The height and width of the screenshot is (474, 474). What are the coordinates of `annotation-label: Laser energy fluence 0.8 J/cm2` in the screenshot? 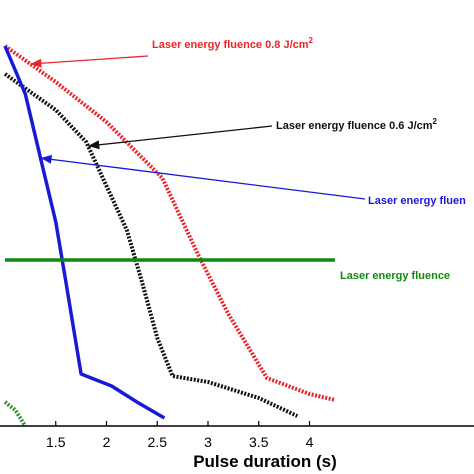 It's located at (233, 43).